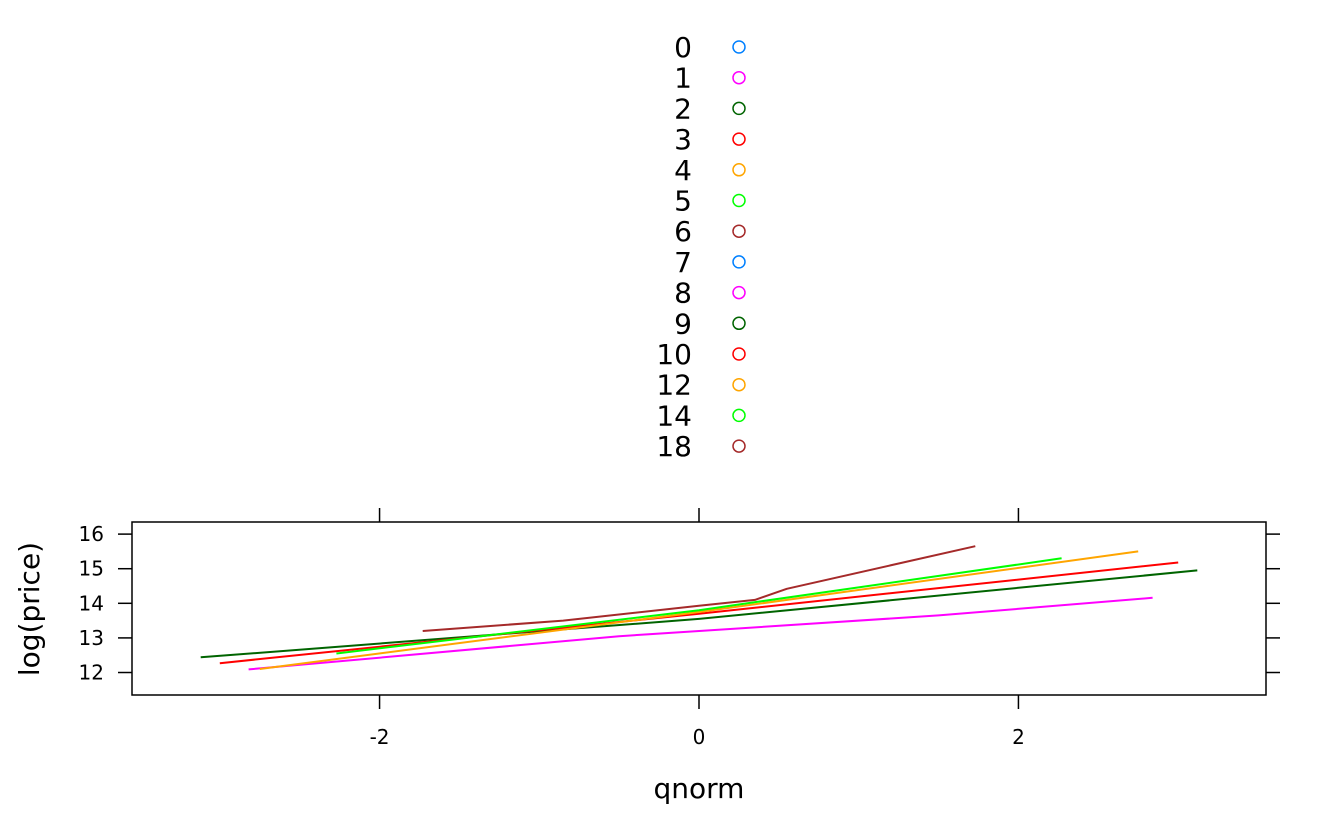 This screenshot has width=1344, height=830. Describe the element at coordinates (699, 737) in the screenshot. I see `x-tick-label: 0` at that location.